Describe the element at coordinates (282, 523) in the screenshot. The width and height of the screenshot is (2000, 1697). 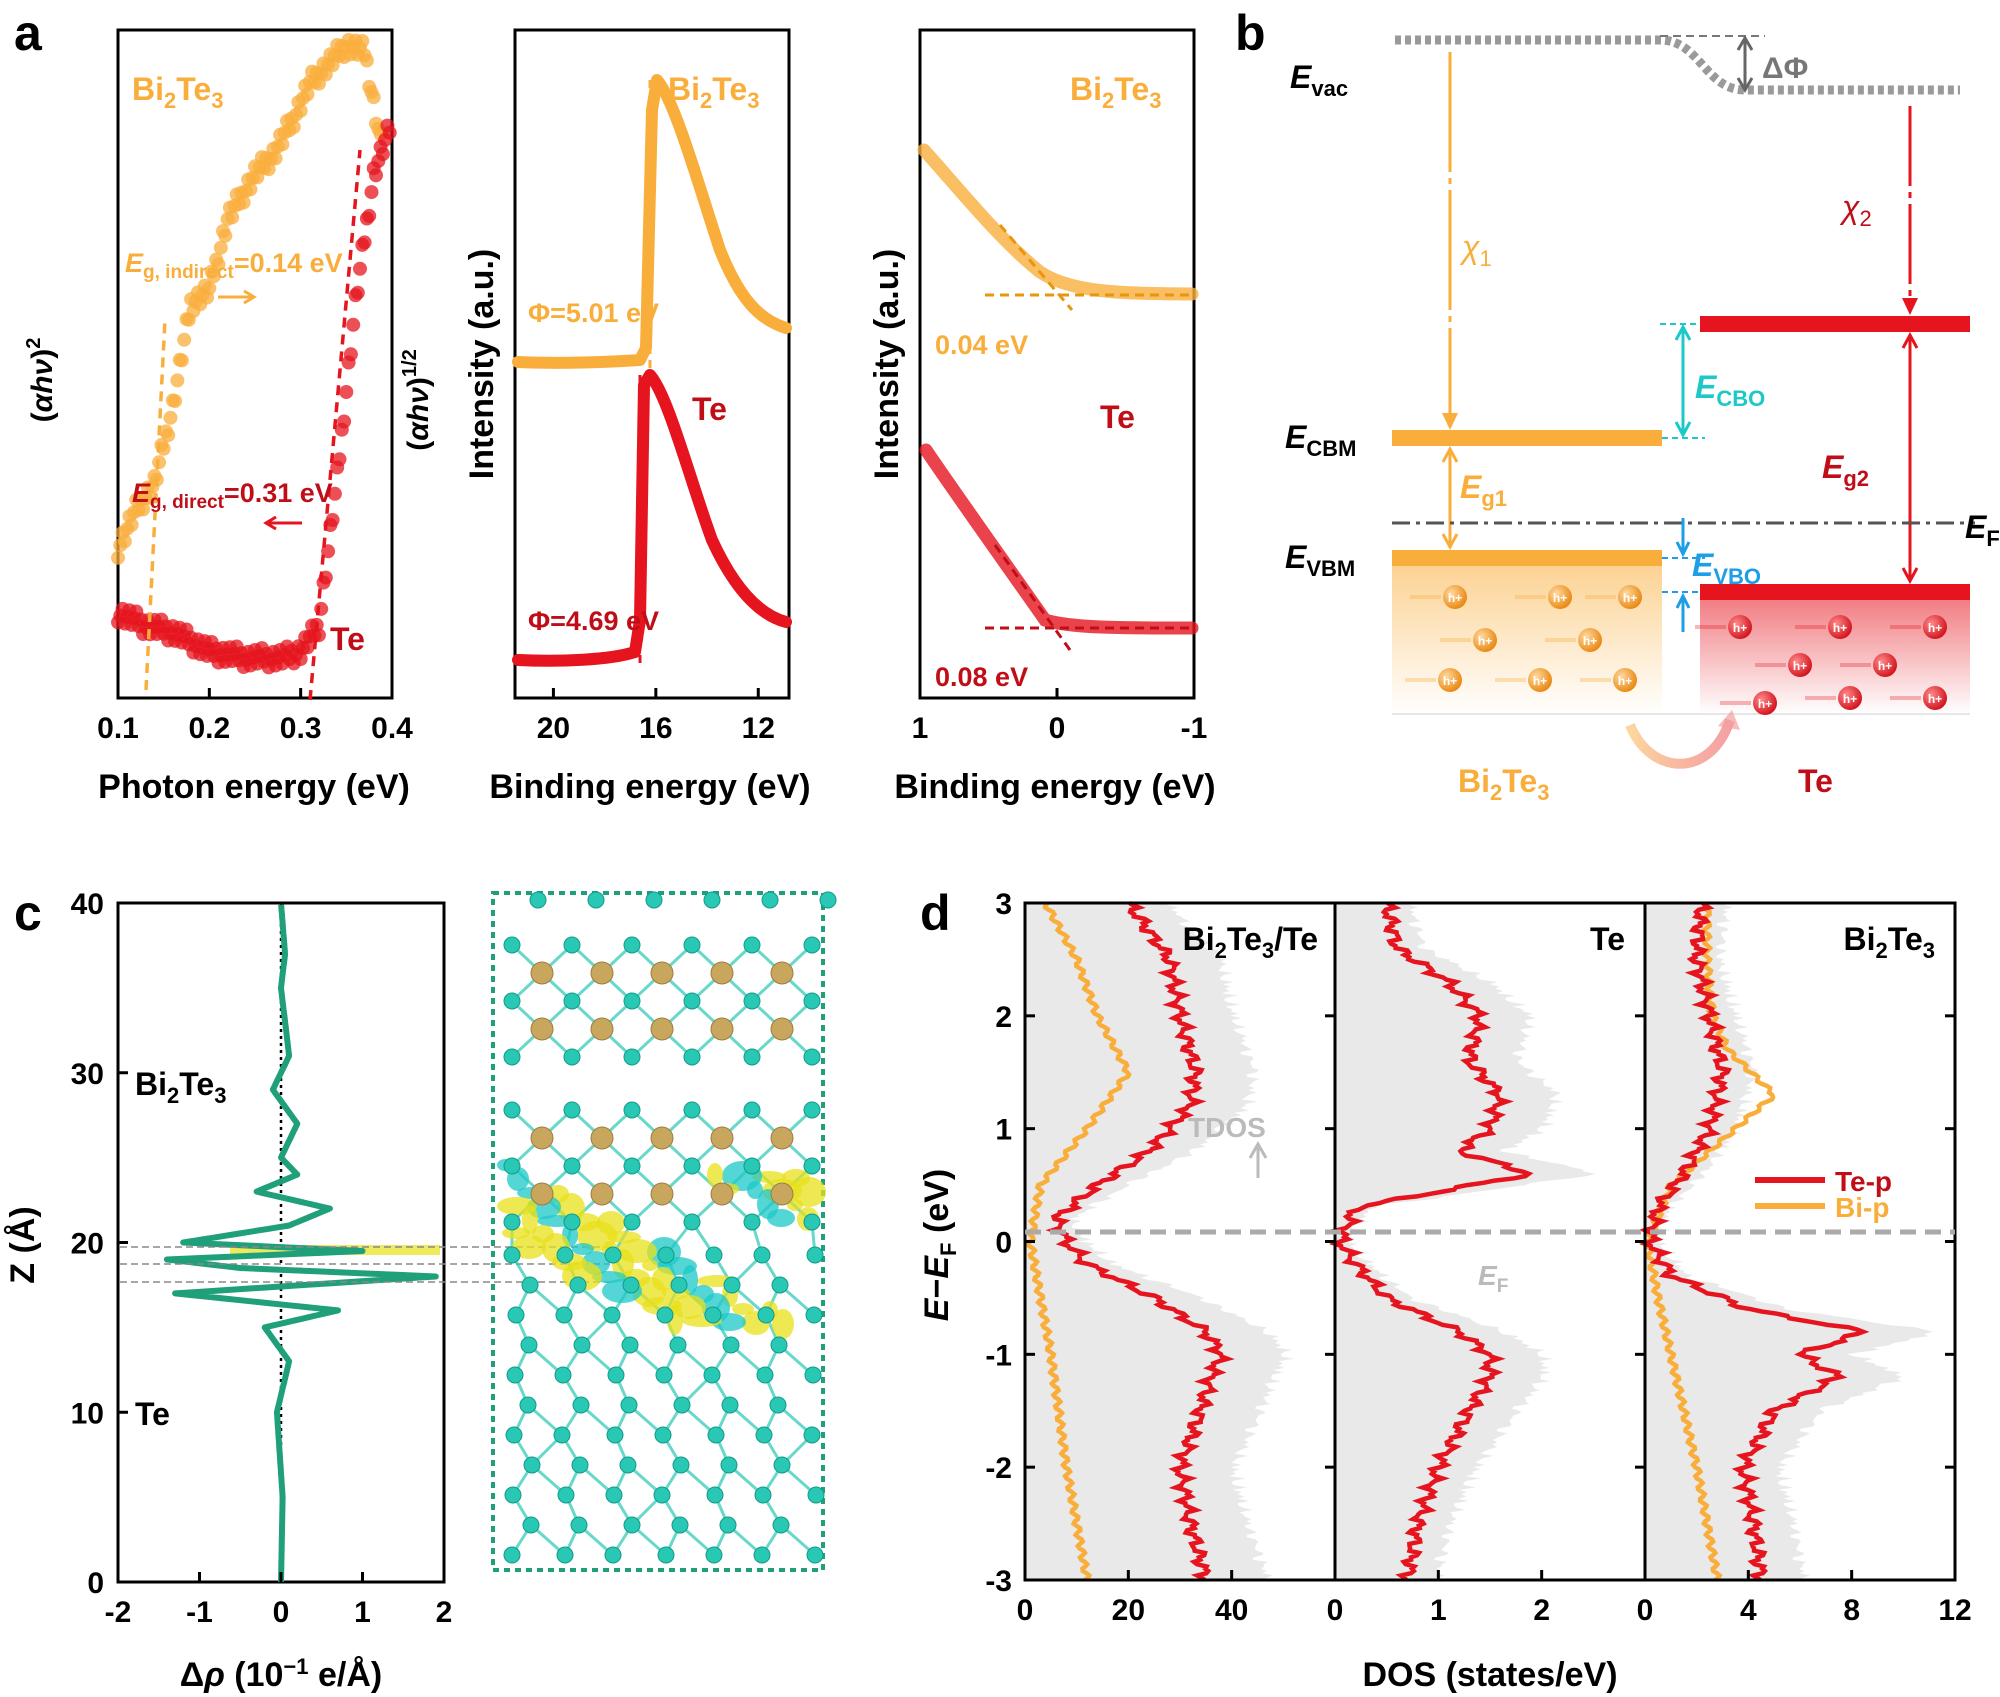
I see `a1-arrow-direct` at that location.